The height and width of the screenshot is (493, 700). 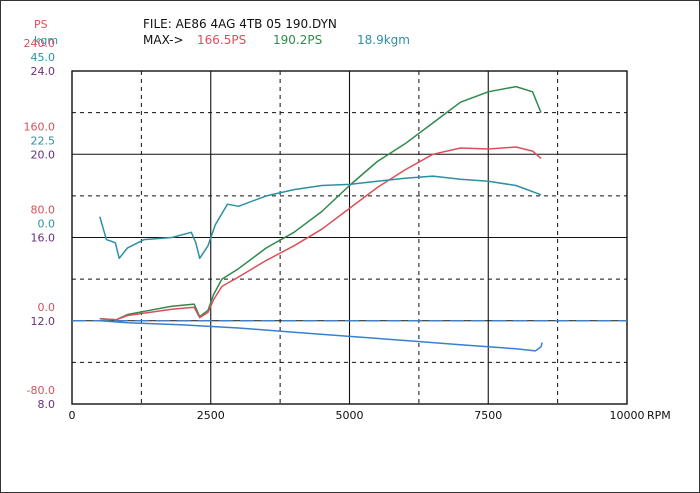 I want to click on x-tick-labels: 0 2500 5000 7500 10000, so click(x=357, y=415).